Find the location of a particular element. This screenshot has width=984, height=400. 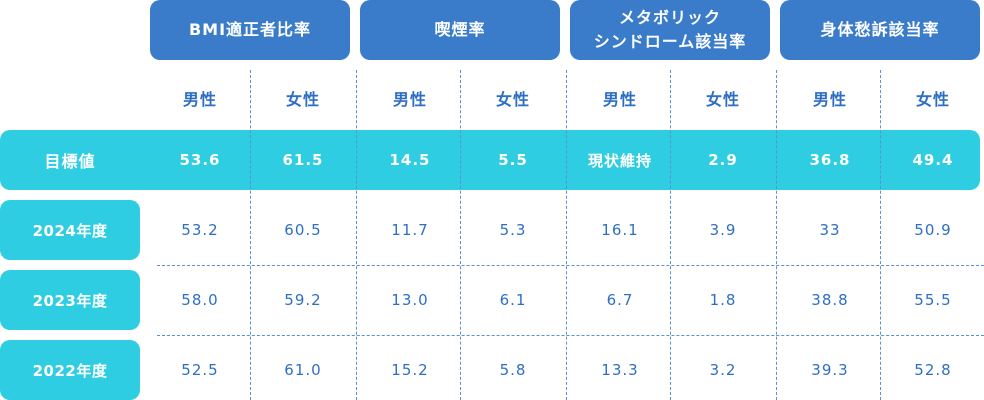

table-cell: 13.0 is located at coordinates (410, 300).